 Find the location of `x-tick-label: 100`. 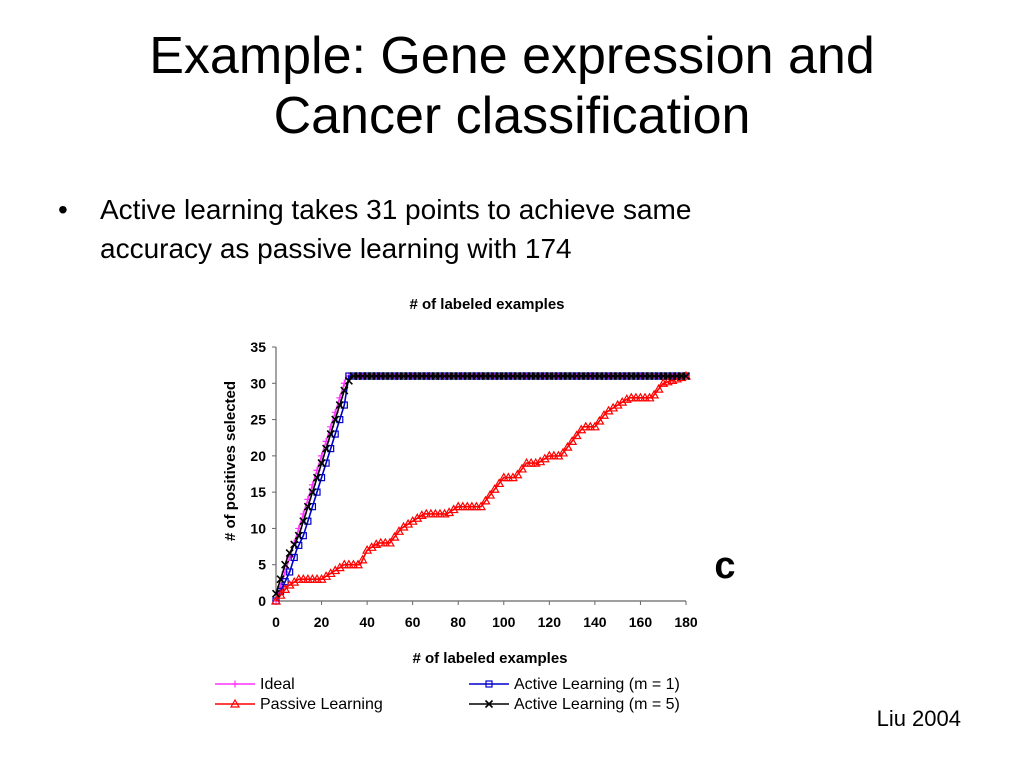

x-tick-label: 100 is located at coordinates (504, 622).